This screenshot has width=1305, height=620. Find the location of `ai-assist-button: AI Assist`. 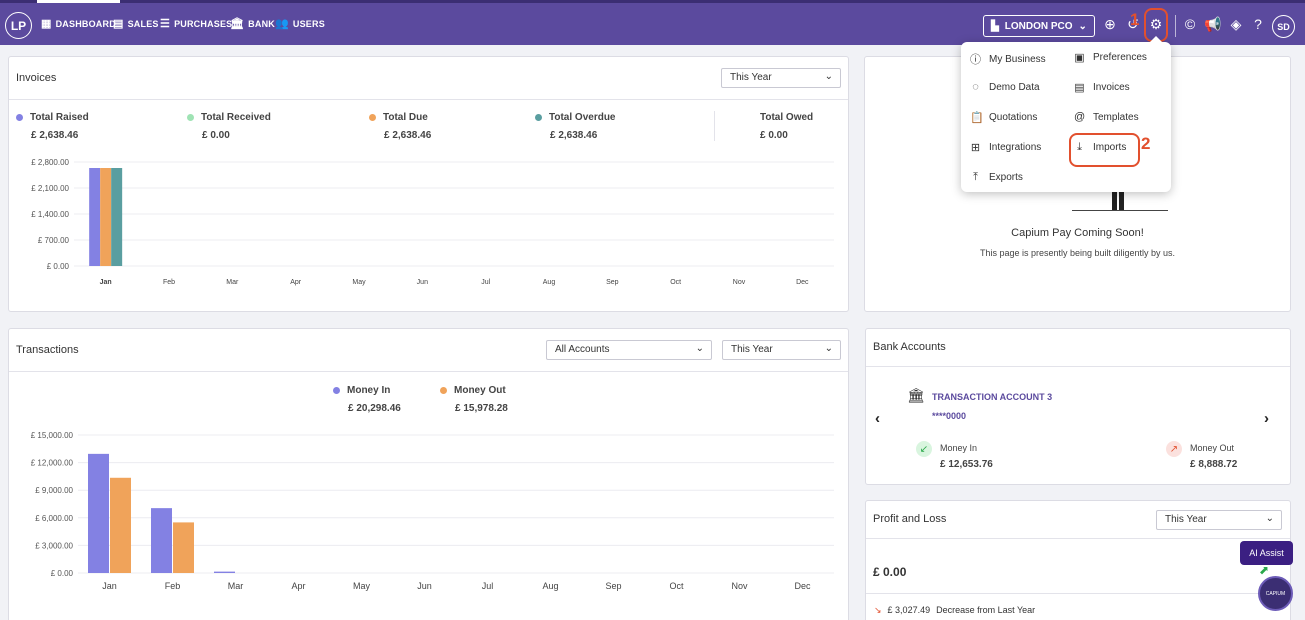

ai-assist-button: AI Assist is located at coordinates (1266, 553).